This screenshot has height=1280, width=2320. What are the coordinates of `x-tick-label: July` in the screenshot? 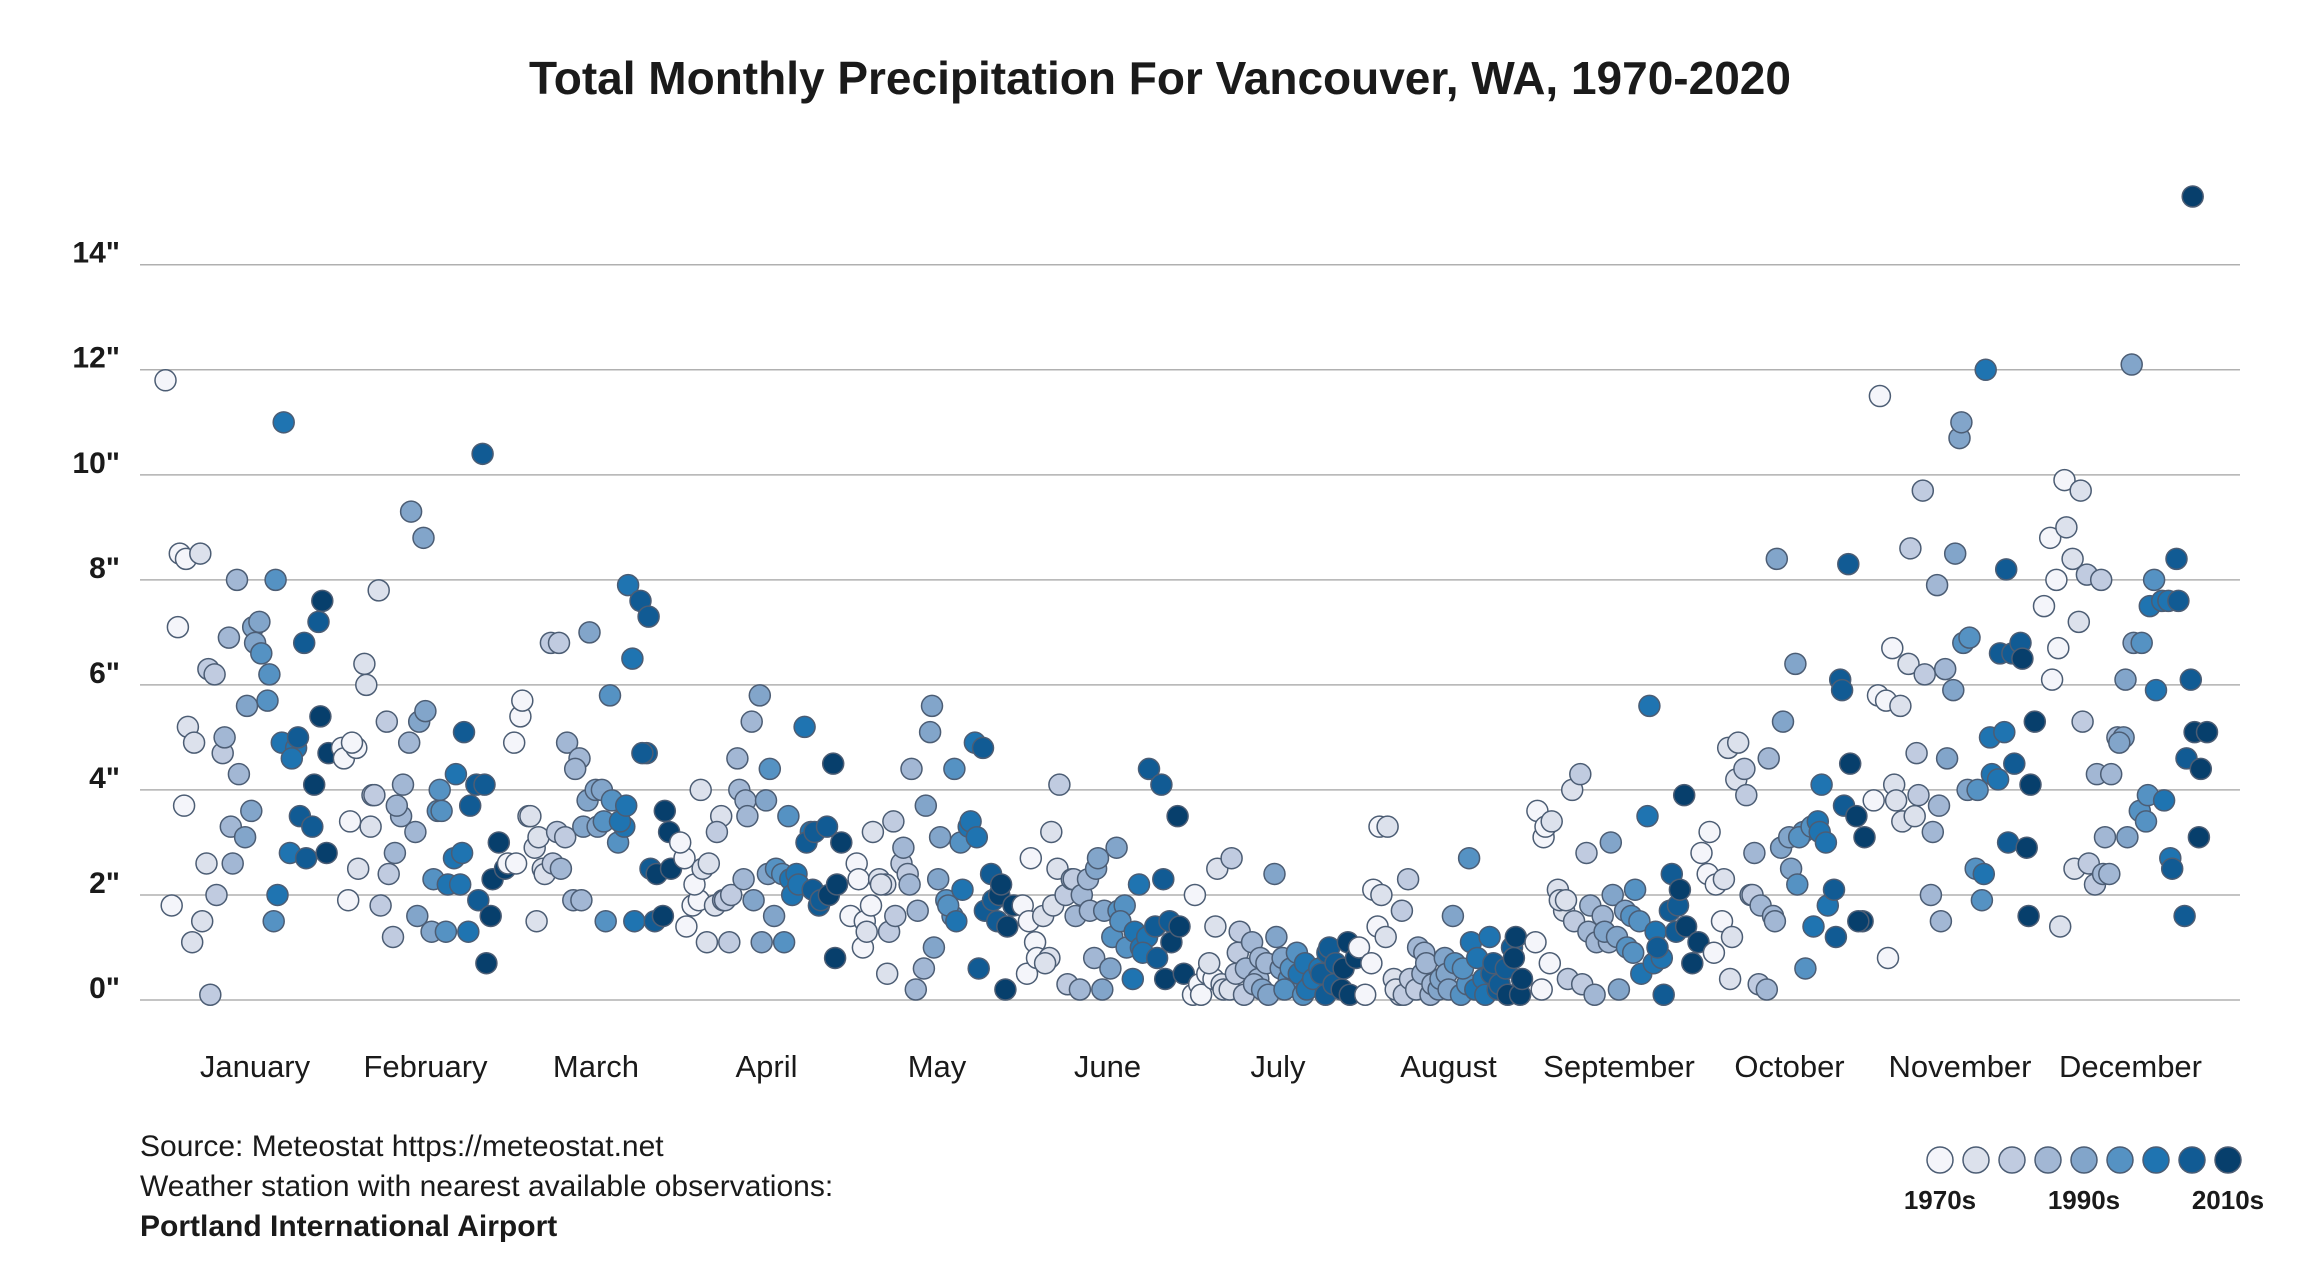 It's located at (1278, 1066).